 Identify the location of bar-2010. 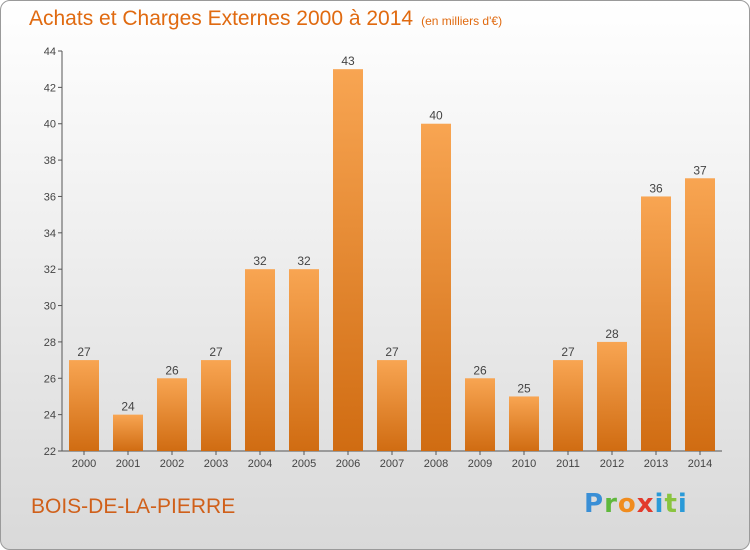
(524, 423).